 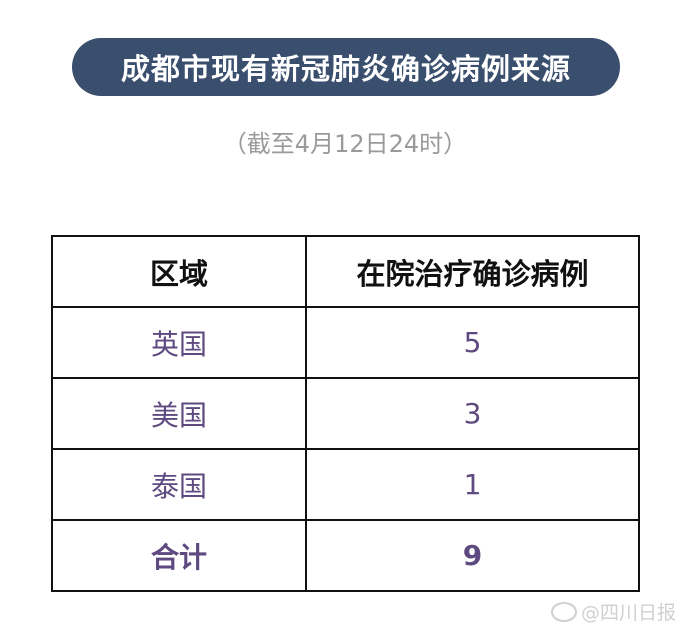 I want to click on count-cell: 3, so click(x=472, y=413).